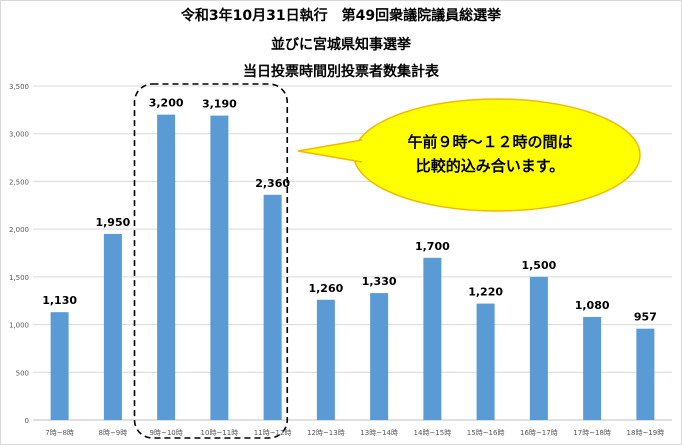  I want to click on y-tick-label: 500, so click(22, 373).